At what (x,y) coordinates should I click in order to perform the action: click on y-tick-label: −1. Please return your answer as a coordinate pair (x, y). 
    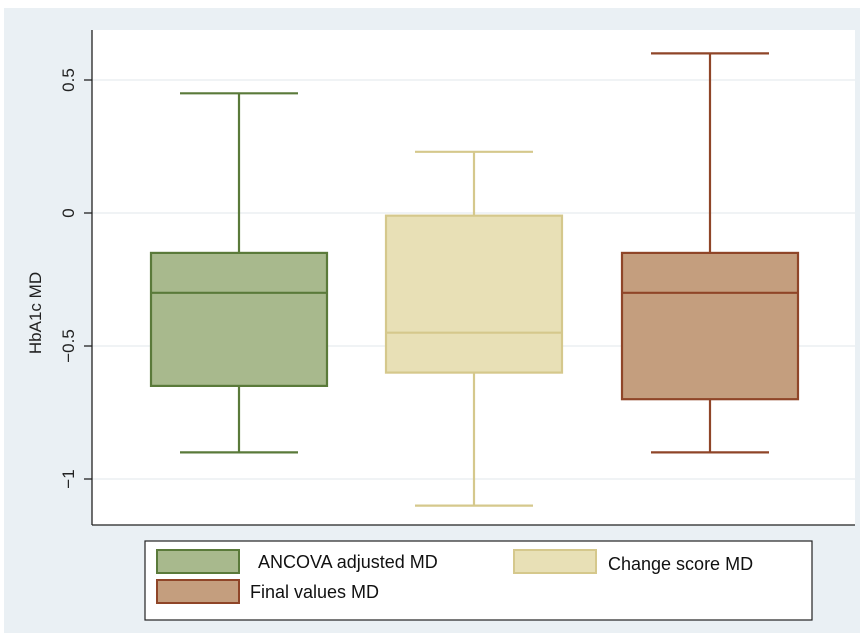
    Looking at the image, I should click on (68, 478).